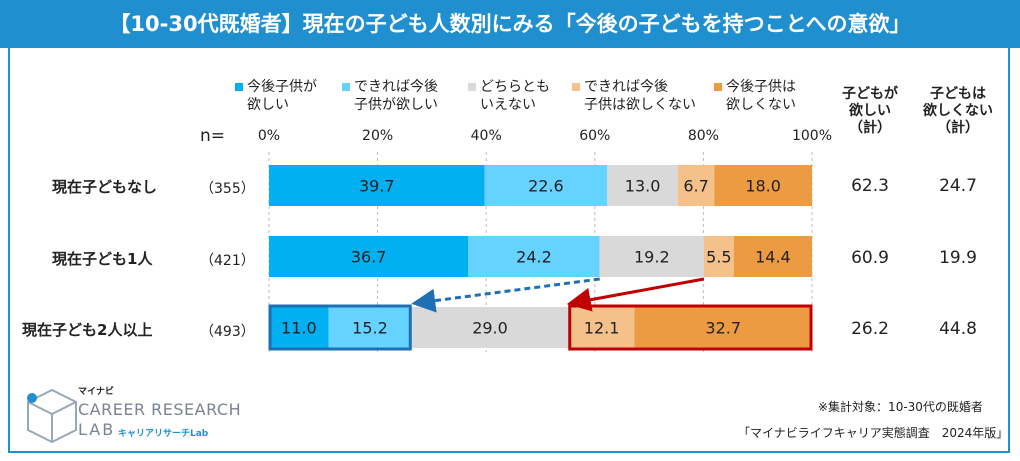  I want to click on n-label: n=, so click(213, 136).